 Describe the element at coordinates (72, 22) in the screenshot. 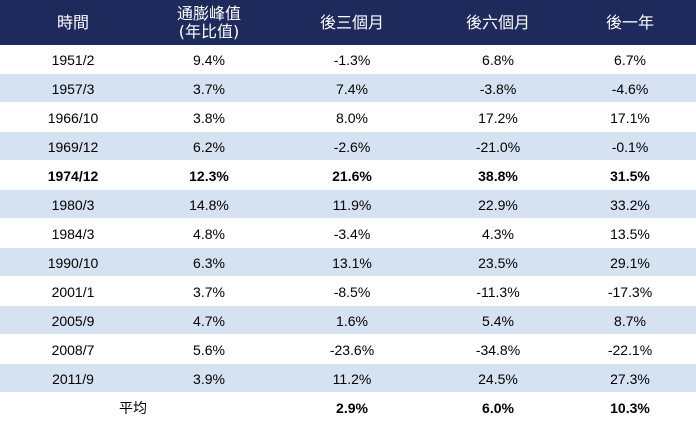

I see `header-date: 時間` at that location.